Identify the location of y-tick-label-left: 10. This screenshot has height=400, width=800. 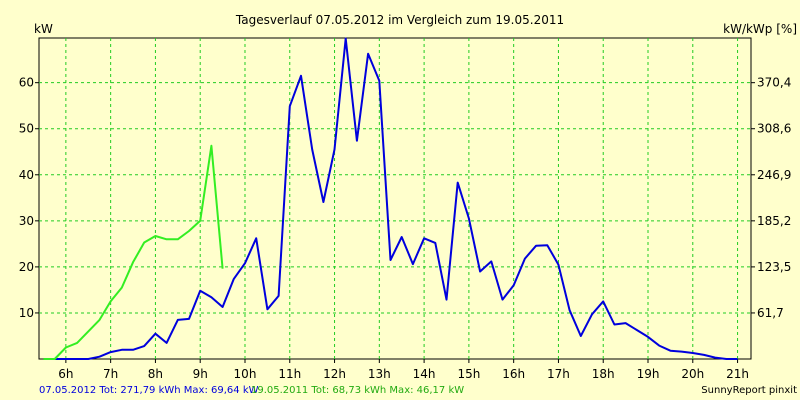
(26, 313).